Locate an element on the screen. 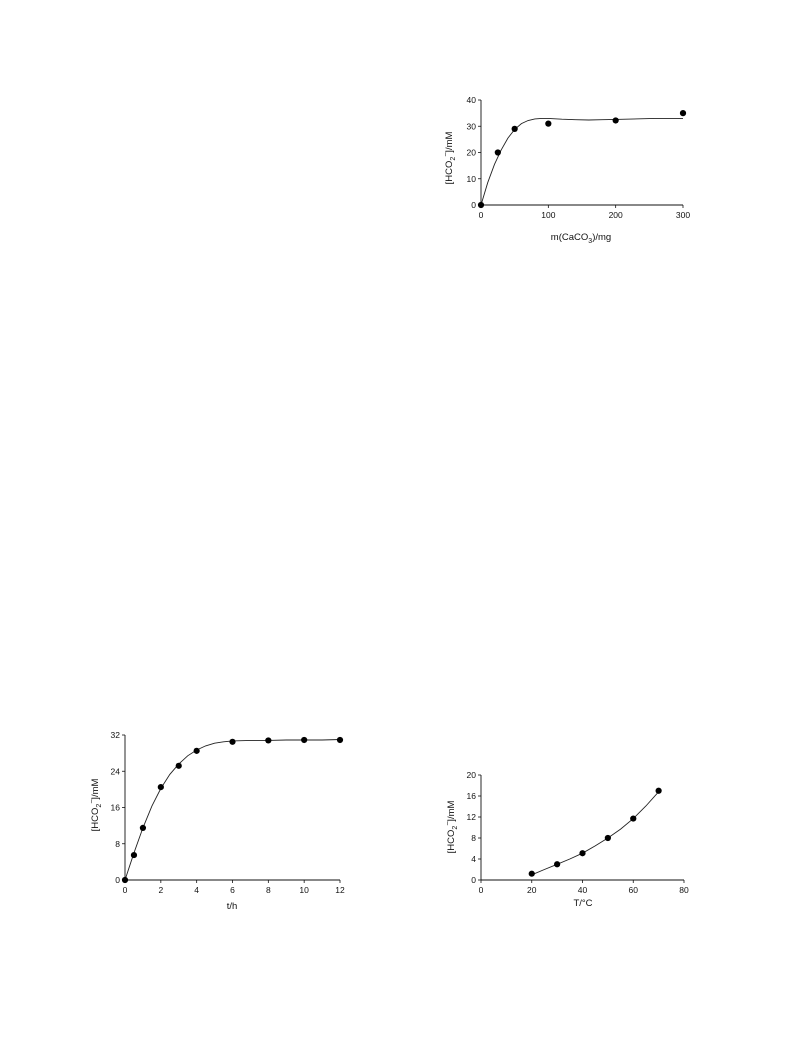  x-tick-label: 2 is located at coordinates (160, 890).